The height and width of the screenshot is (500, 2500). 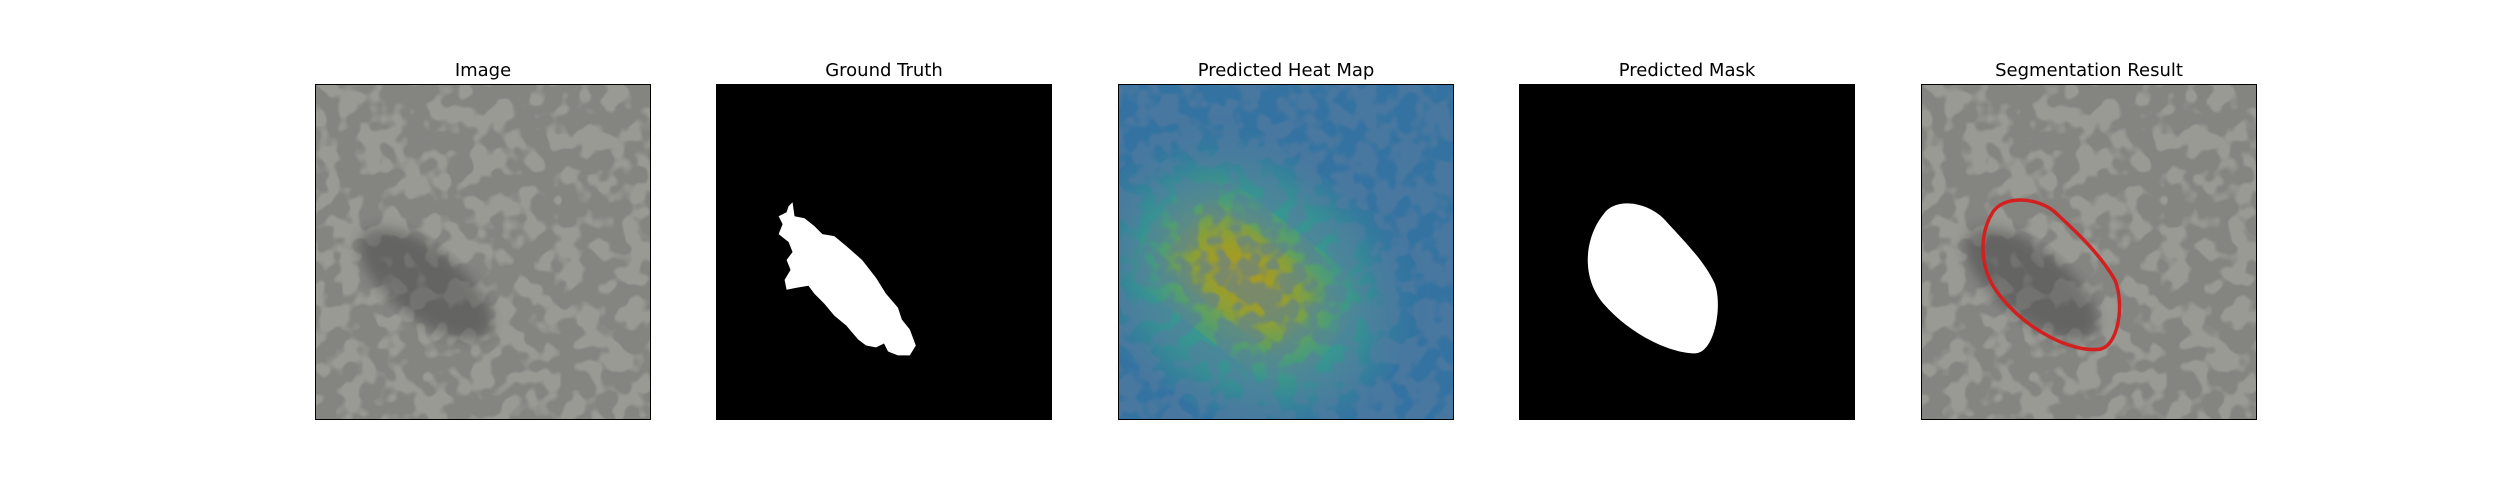 I want to click on panel-title-heat-map: Predicted Heat Map, so click(x=1286, y=70).